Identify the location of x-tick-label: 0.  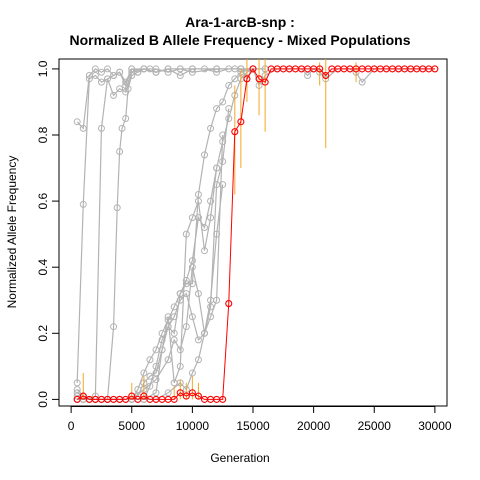
(71, 426).